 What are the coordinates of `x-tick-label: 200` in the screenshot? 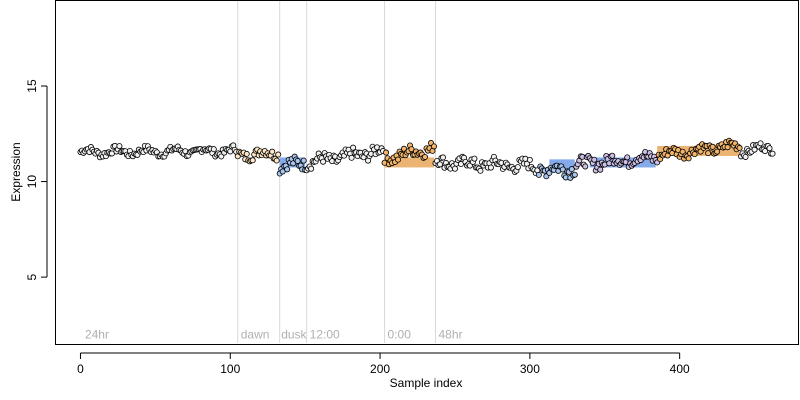 It's located at (380, 369).